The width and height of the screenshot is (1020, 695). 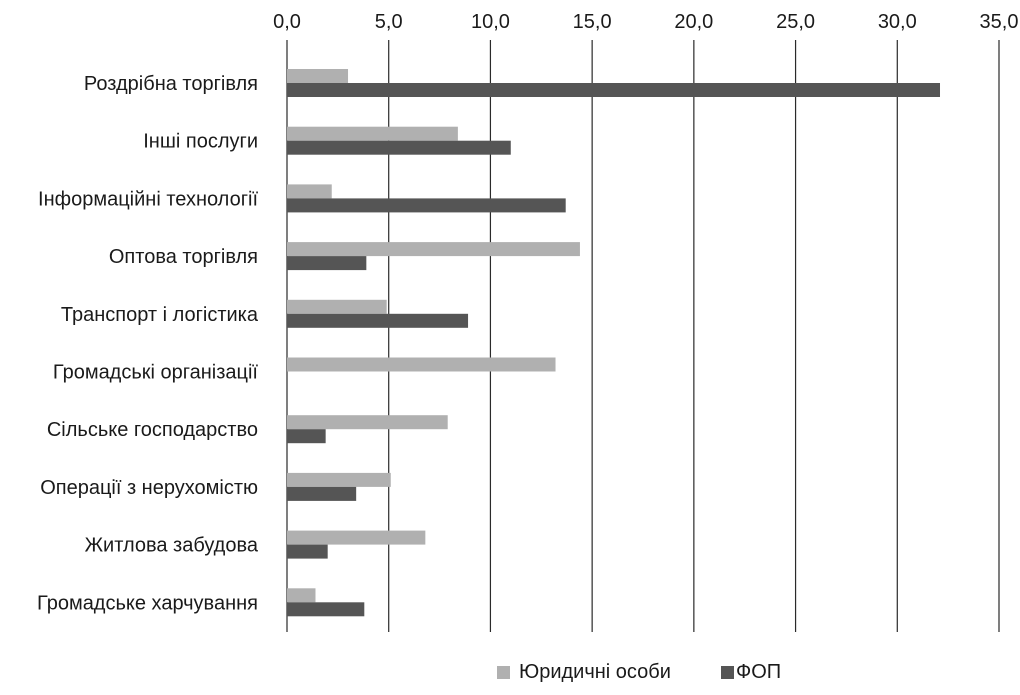 I want to click on category-label: Роздрібна торгівля, so click(x=171, y=84).